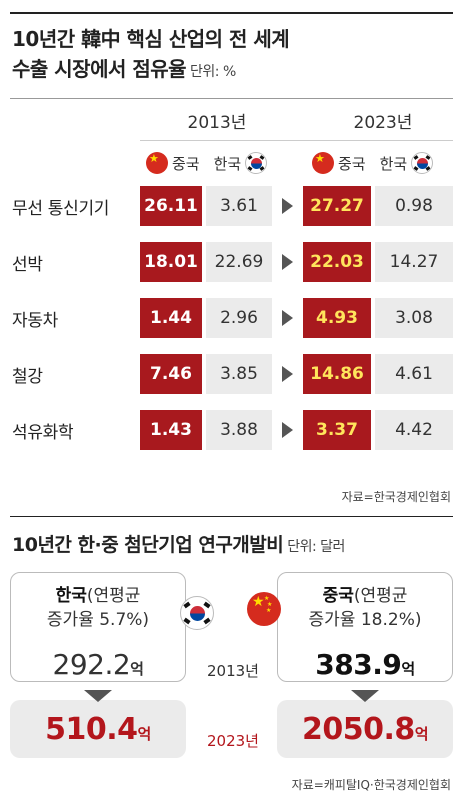  What do you see at coordinates (408, 669) in the screenshot?
I see `china-2013-unit: 억` at bounding box center [408, 669].